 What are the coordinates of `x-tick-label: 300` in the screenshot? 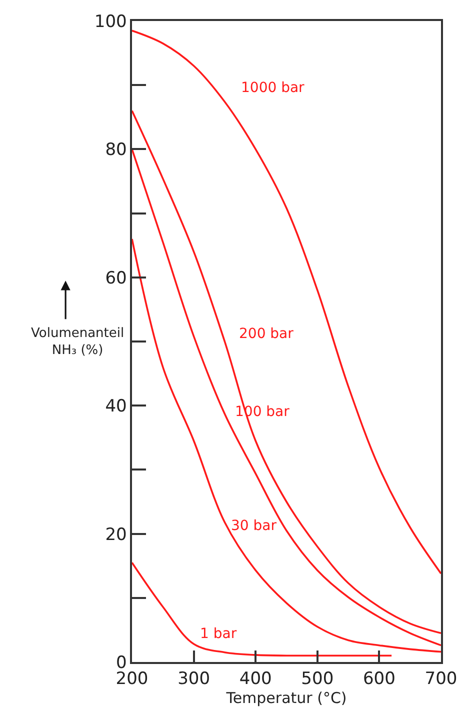 It's located at (194, 679).